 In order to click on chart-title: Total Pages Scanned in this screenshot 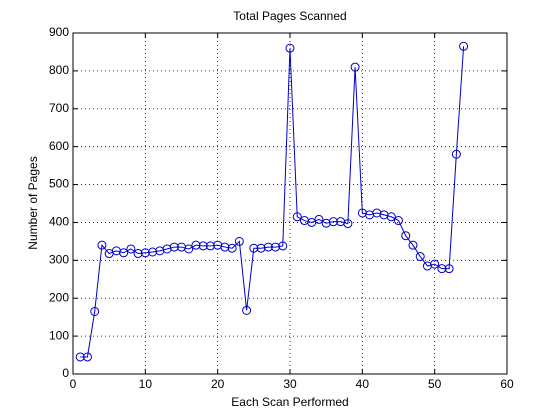, I will do `click(289, 16)`.